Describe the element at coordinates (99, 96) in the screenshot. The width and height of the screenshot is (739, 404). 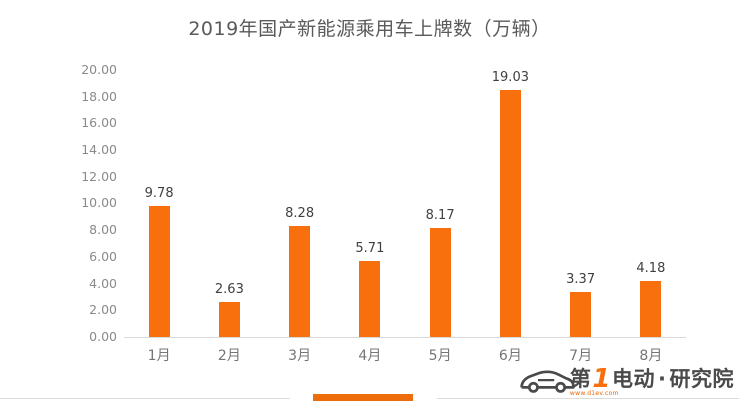
I see `y-tick-label: 18.00` at that location.